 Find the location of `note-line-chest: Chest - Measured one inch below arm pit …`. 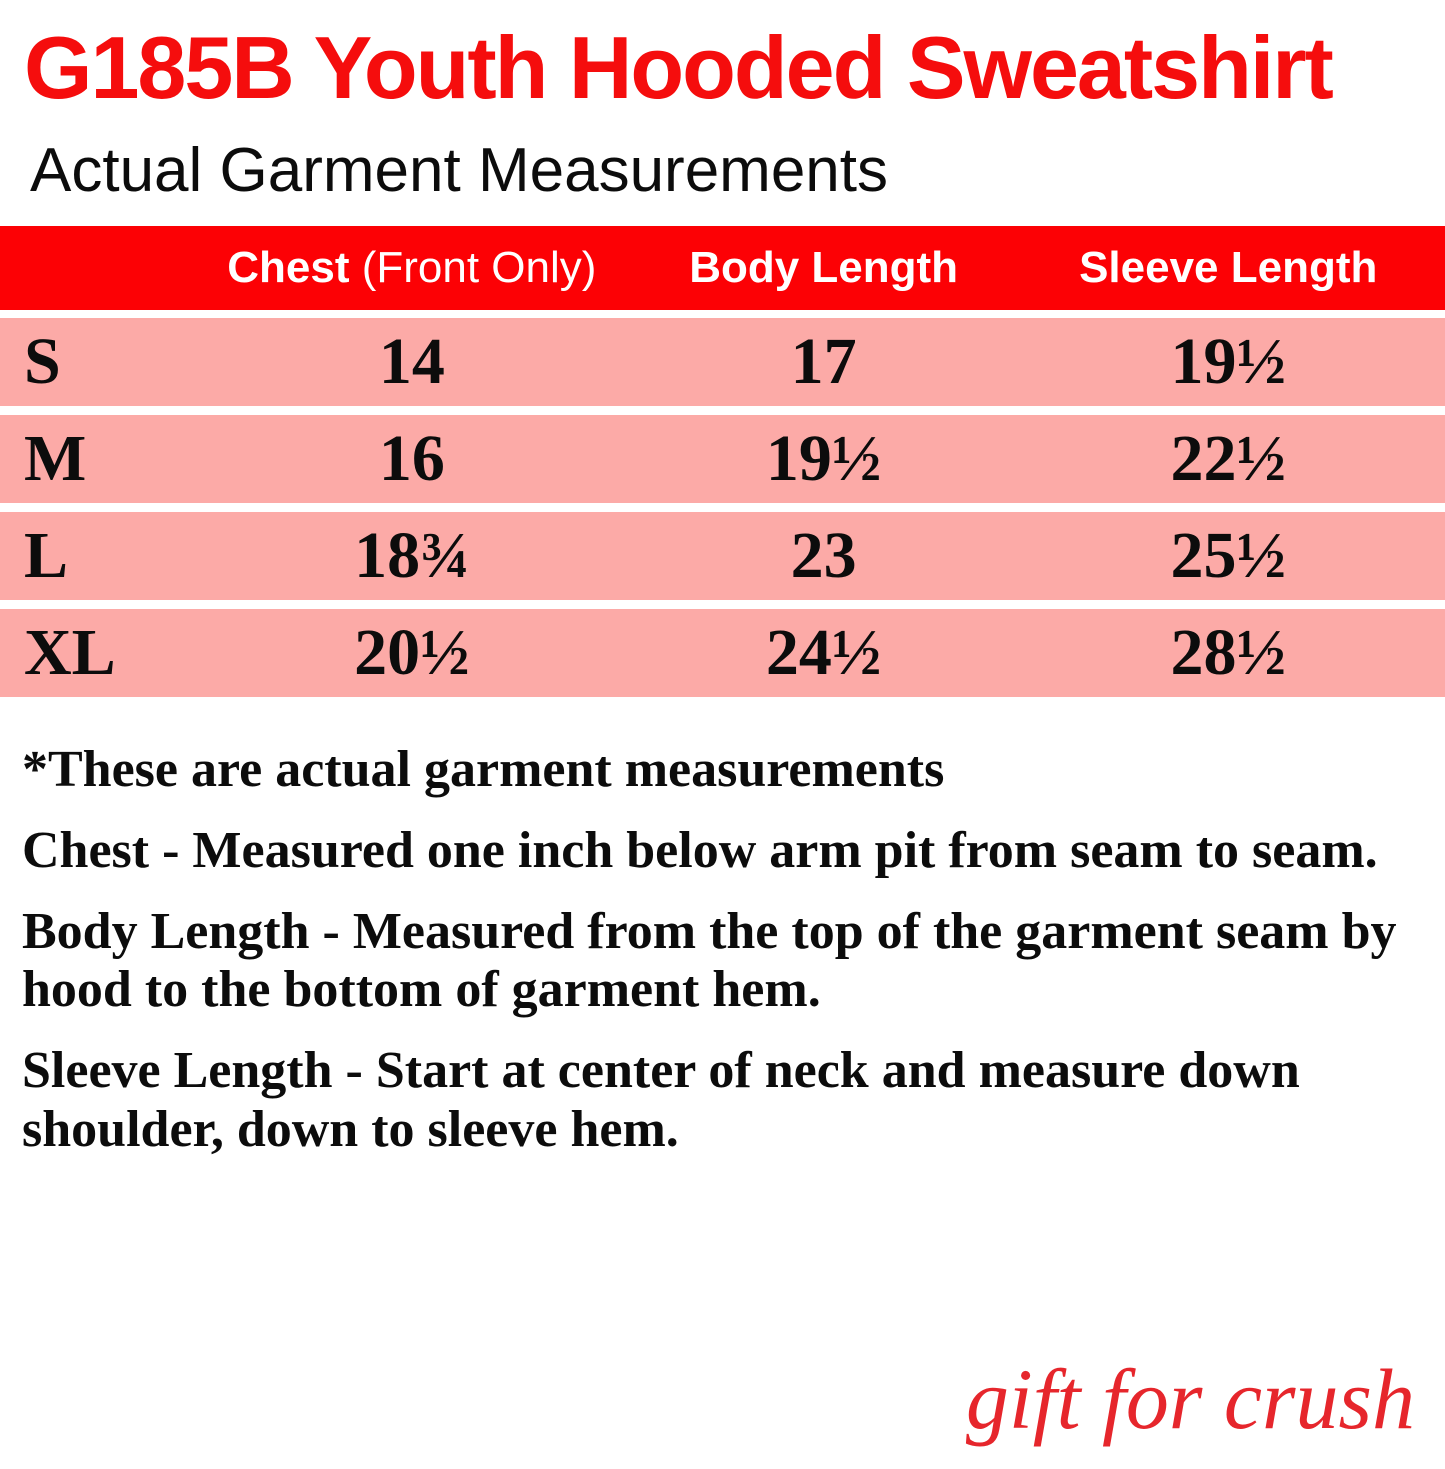

note-line-chest: Chest - Measured one inch below arm pit … is located at coordinates (700, 850).